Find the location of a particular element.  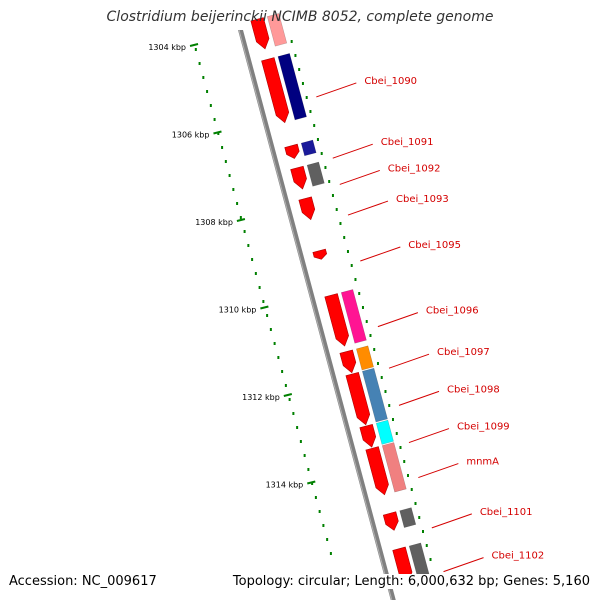

gene-label: Cbei_1098 is located at coordinates (473, 389).